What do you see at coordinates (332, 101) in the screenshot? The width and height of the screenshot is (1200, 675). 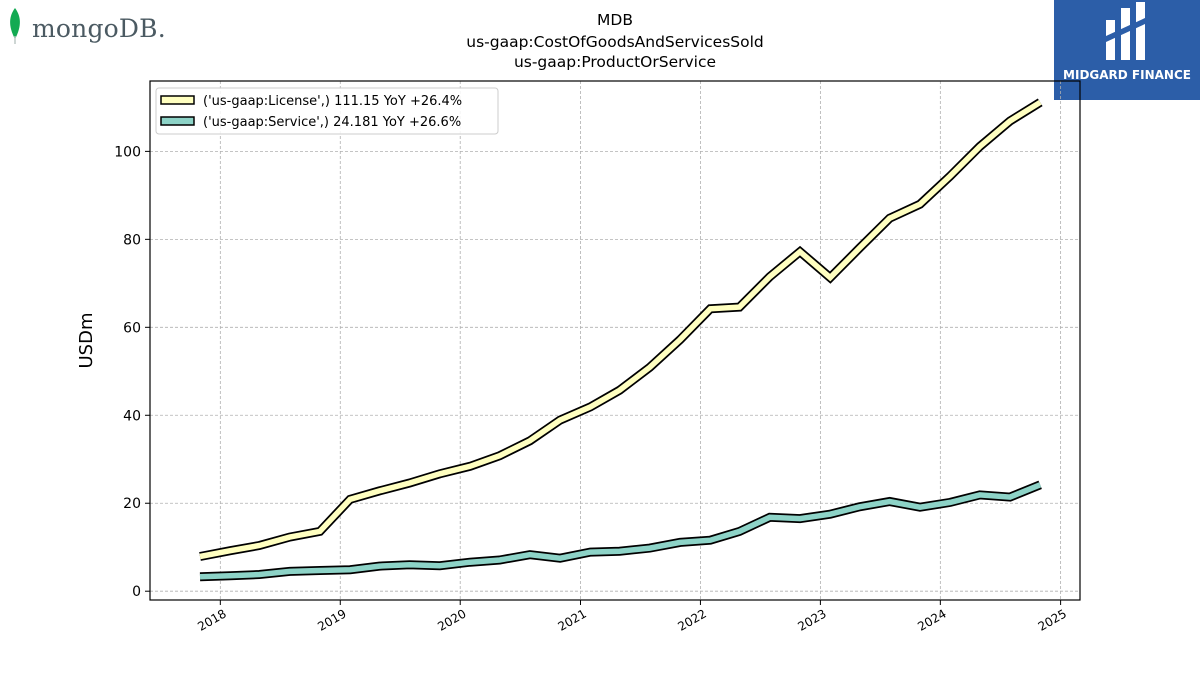 I see `legend-entry: ('us-gaap:License',) 111.15 YoY +26.4%` at bounding box center [332, 101].